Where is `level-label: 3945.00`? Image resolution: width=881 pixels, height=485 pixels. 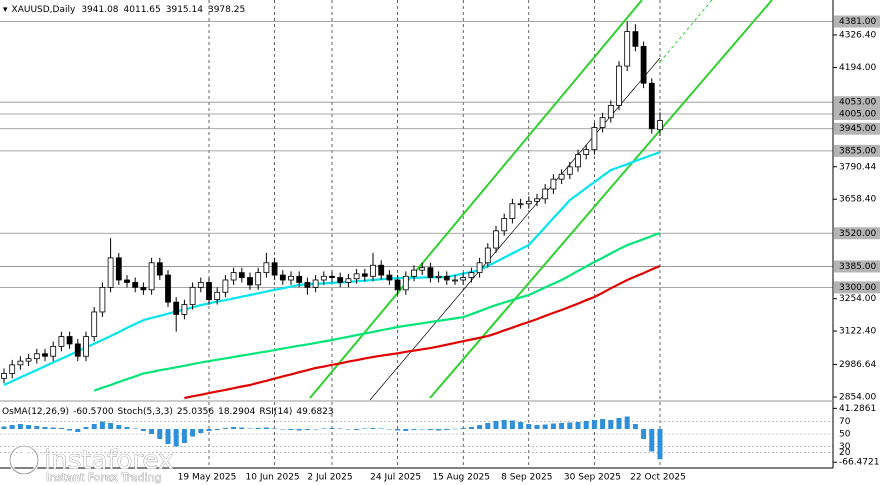
level-label: 3945.00 is located at coordinates (857, 129).